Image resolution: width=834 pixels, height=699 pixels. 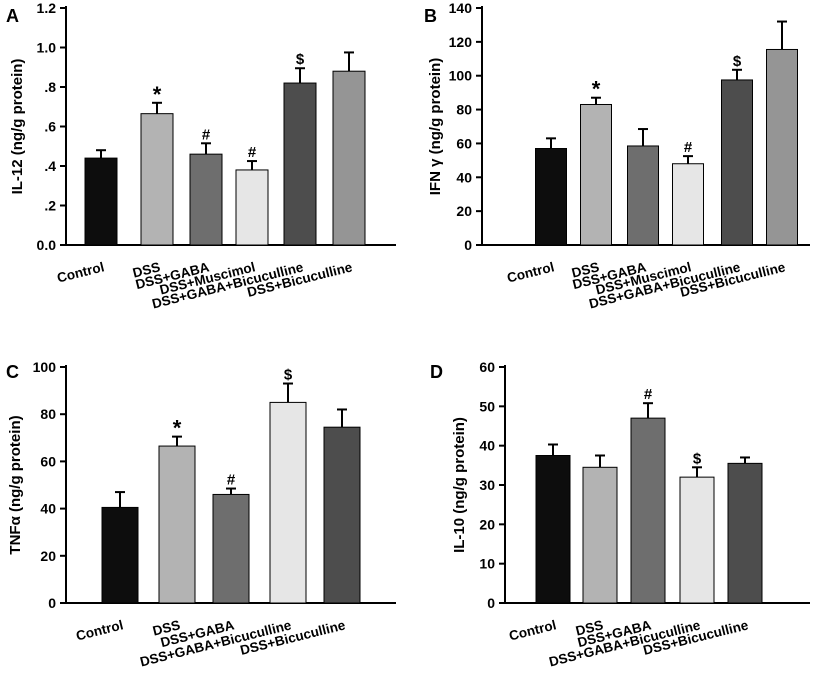 I want to click on y-tick-label: .2, so click(x=50, y=206).